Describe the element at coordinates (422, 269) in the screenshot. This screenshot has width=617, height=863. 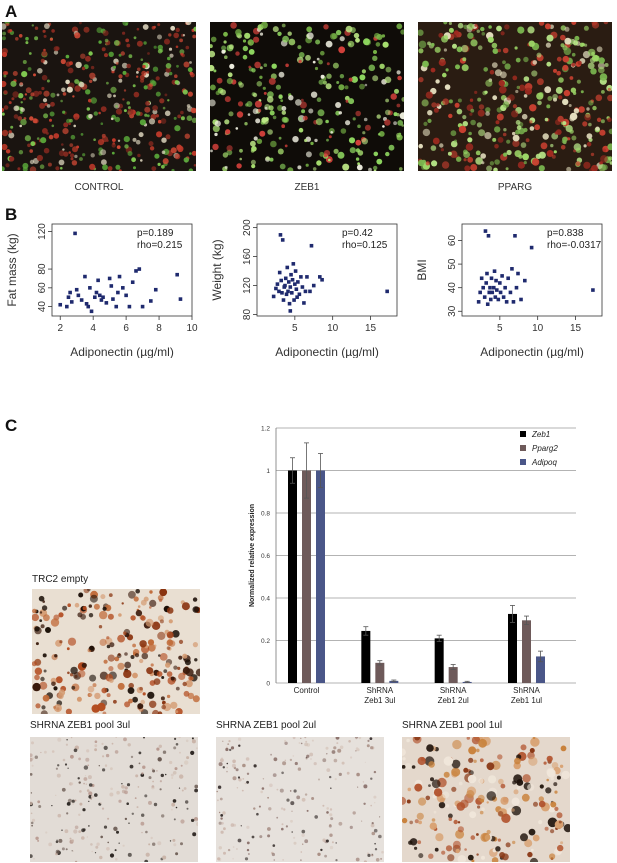
I see `y-axis-label: BMI` at that location.